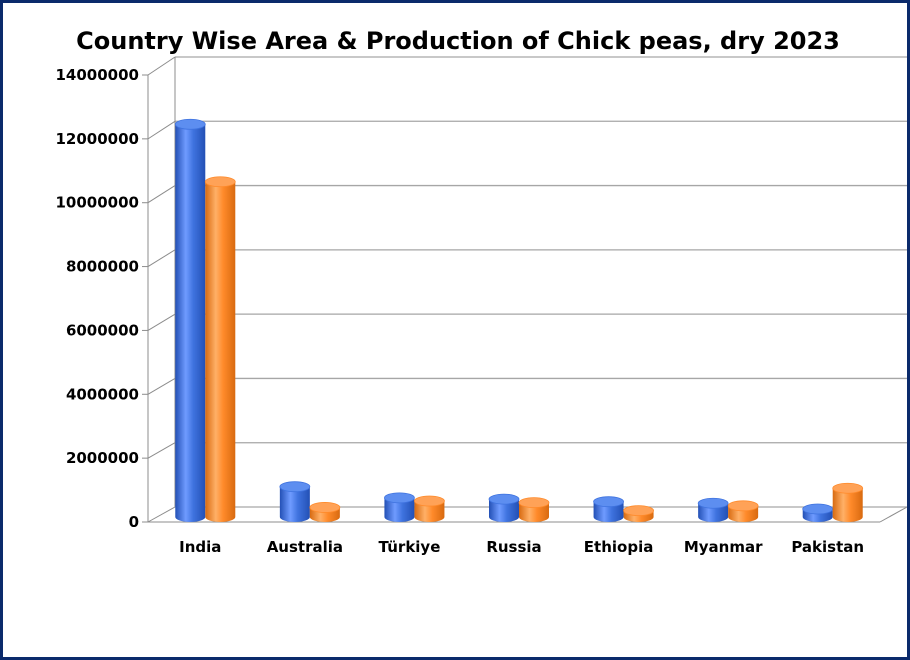 This screenshot has width=910, height=660. I want to click on x-tick-label: Myanmar, so click(723, 547).